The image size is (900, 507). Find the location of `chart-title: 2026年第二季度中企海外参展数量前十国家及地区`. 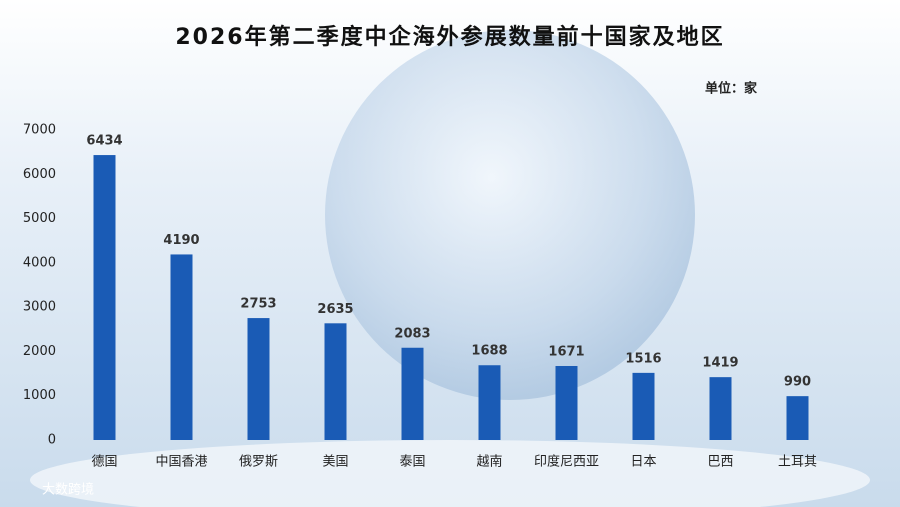

chart-title: 2026年第二季度中企海外参展数量前十国家及地区 is located at coordinates (449, 37).